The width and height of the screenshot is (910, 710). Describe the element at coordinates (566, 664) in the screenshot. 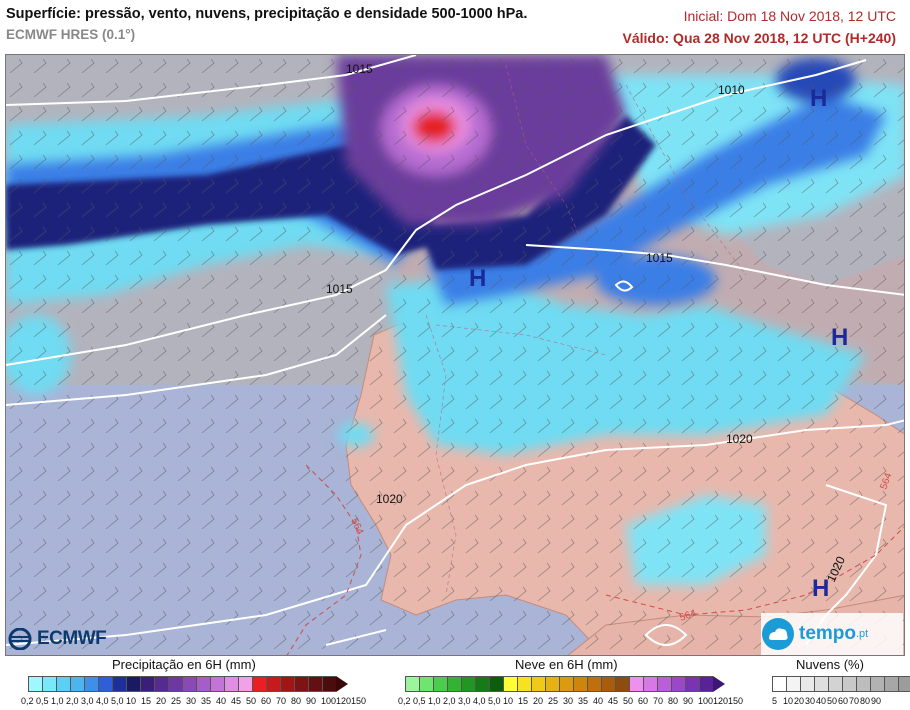

I see `snow-legend-title: Neve en 6H (mm)` at that location.